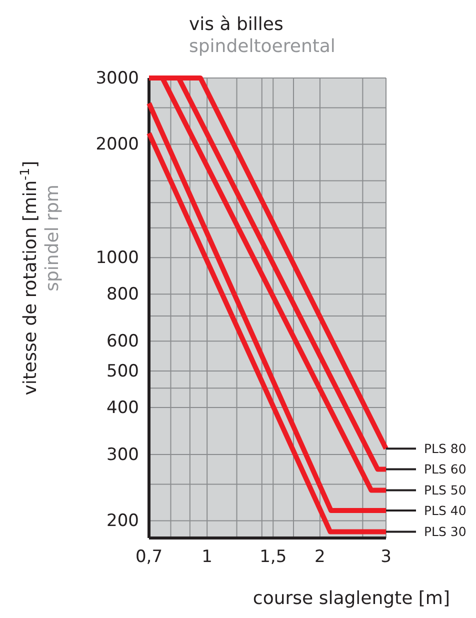  Describe the element at coordinates (262, 46) in the screenshot. I see `chart-subtitle: spindeltoerental` at that location.